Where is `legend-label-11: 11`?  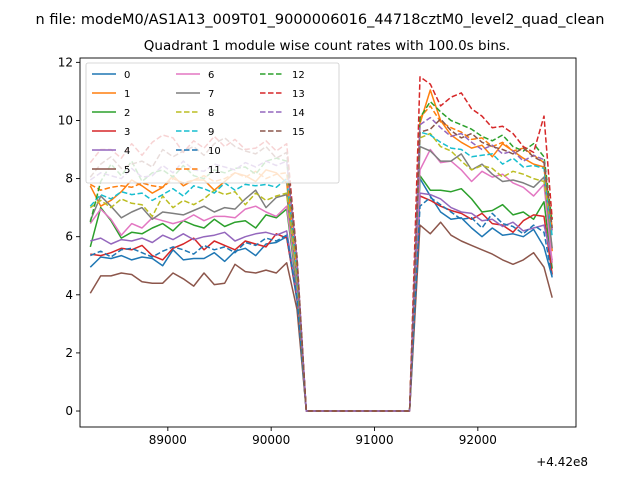
legend-label-11: 11 is located at coordinates (214, 170).